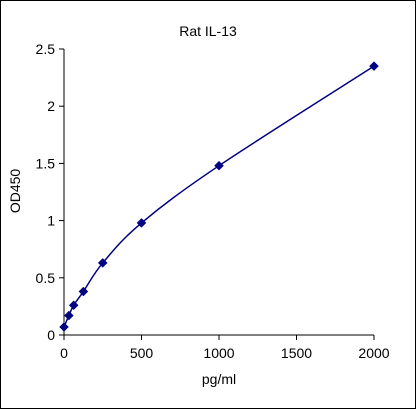 The image size is (416, 409). Describe the element at coordinates (46, 49) in the screenshot. I see `y-tick-label: 2.5` at that location.